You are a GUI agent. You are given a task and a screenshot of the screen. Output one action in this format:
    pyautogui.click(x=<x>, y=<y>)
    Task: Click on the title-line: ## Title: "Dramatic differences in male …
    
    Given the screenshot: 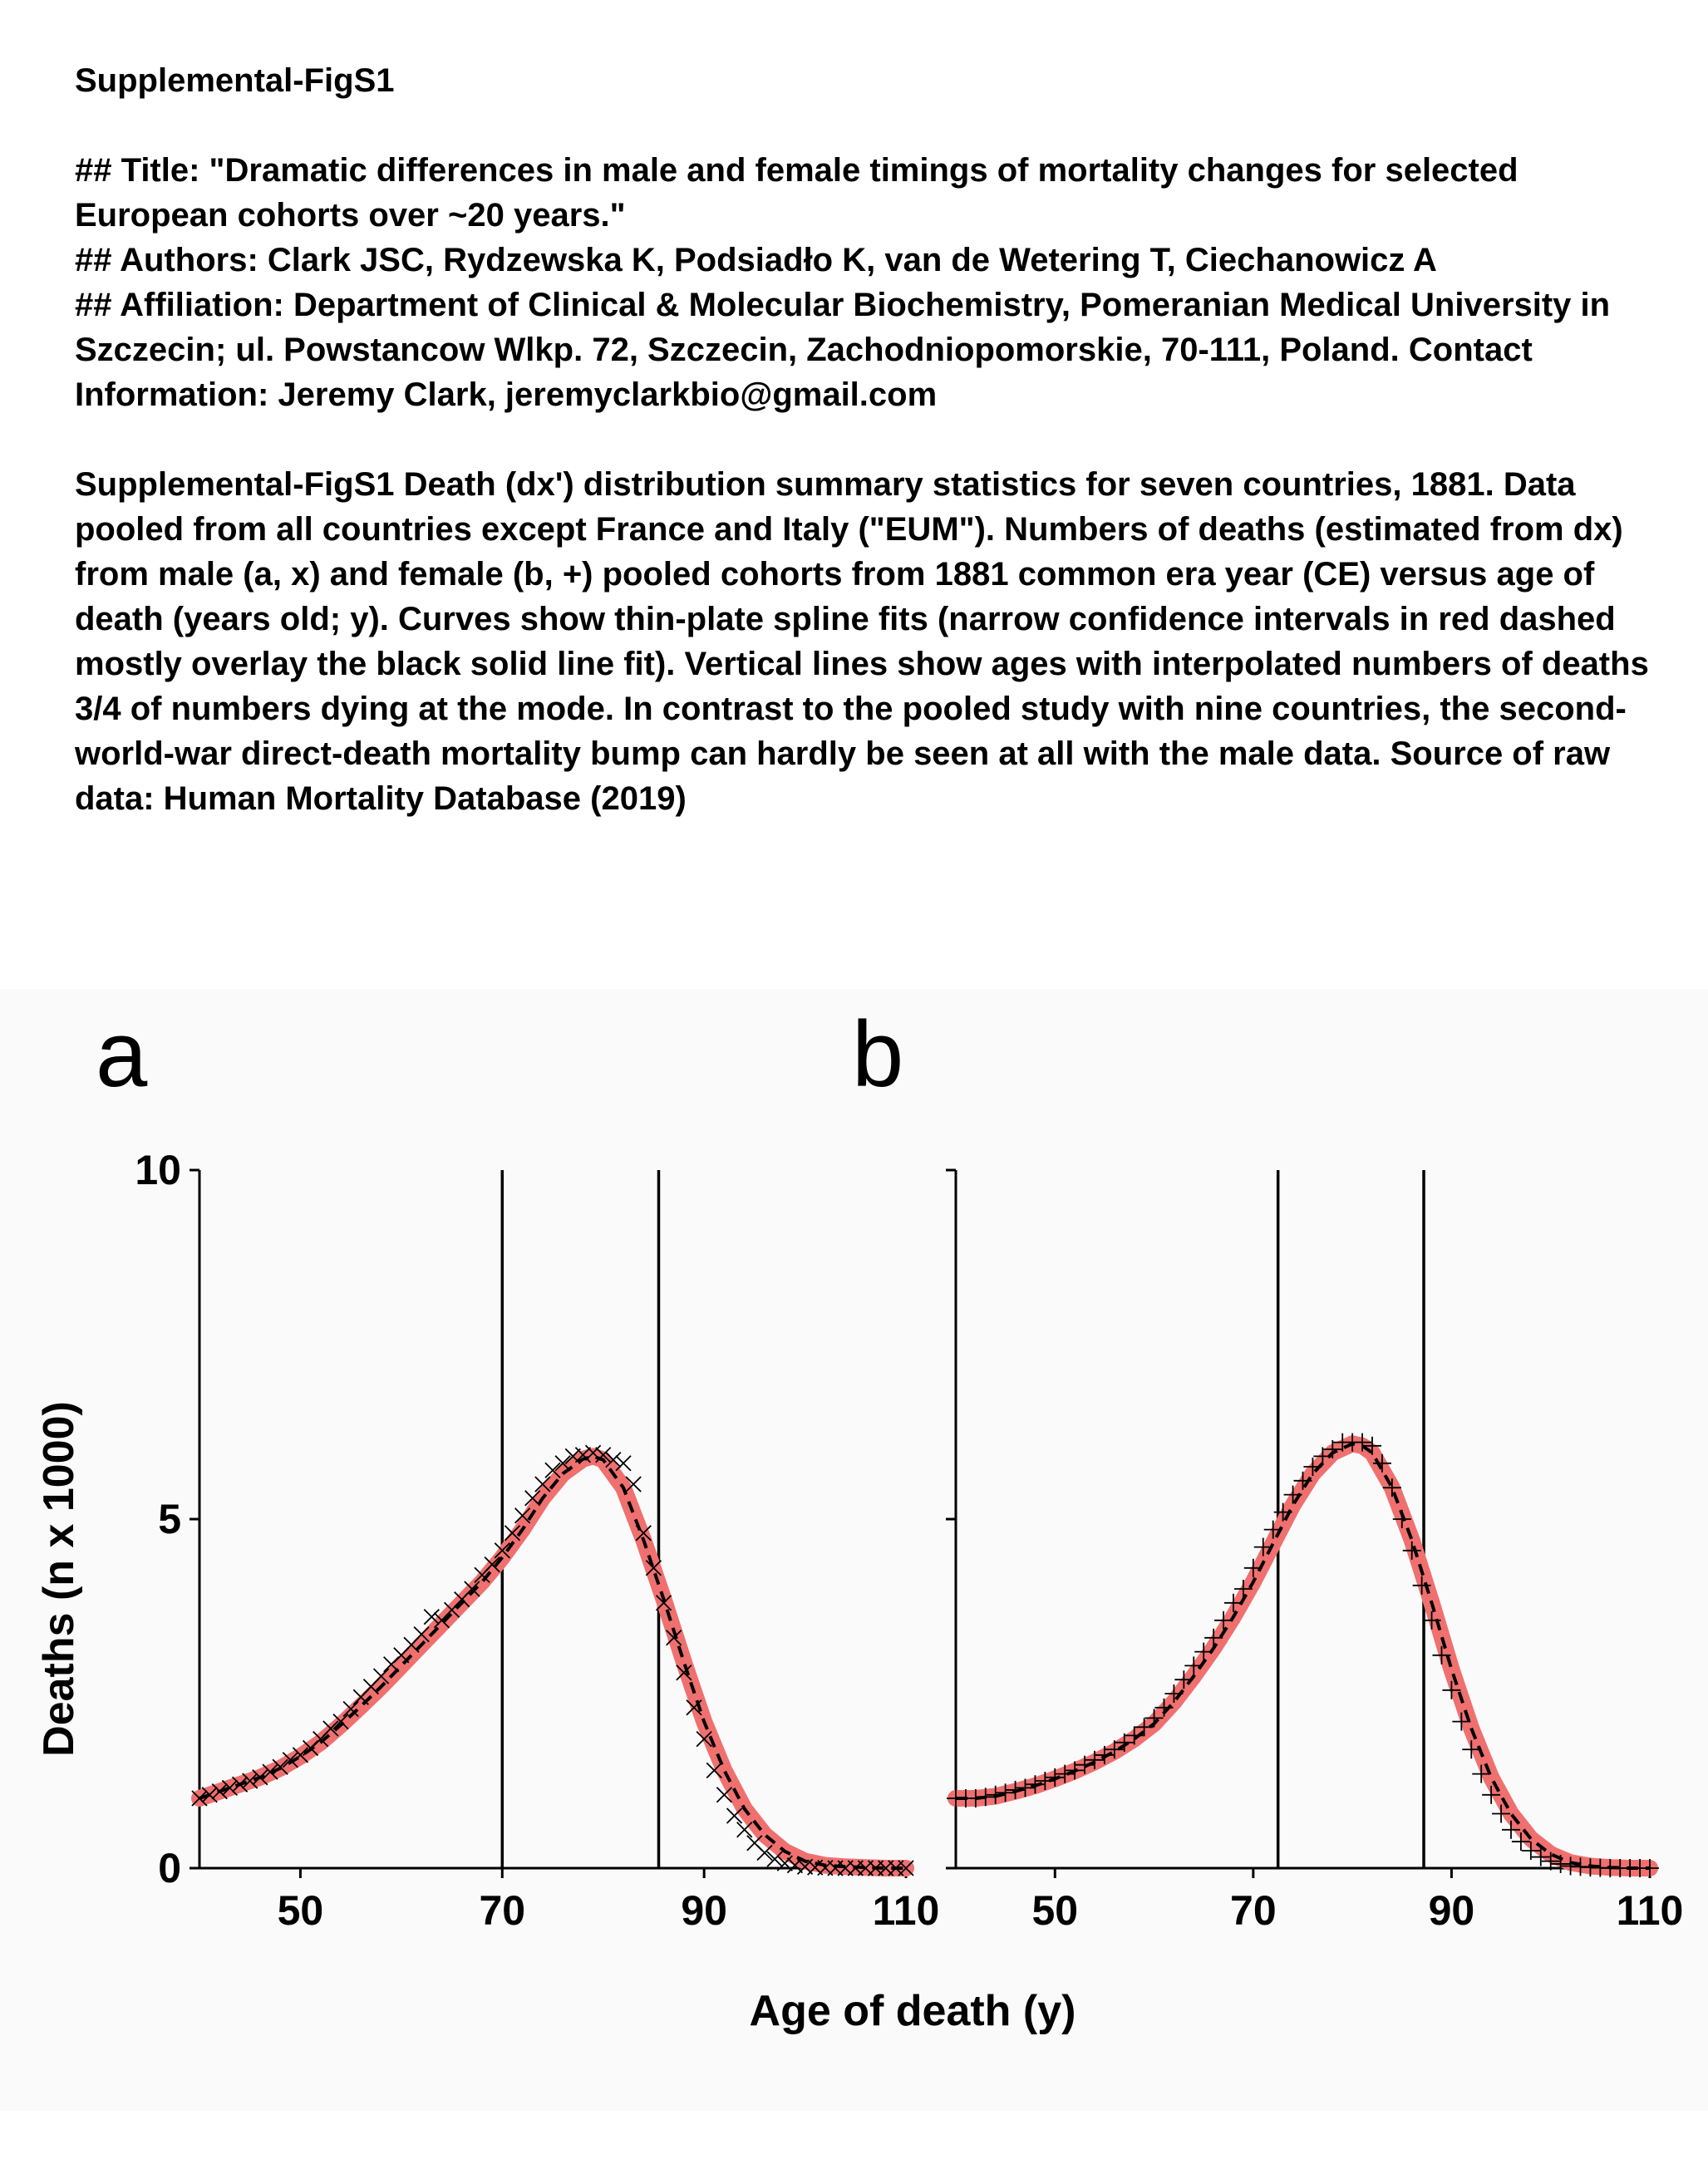 What is the action you would take?
    pyautogui.click(x=796, y=193)
    